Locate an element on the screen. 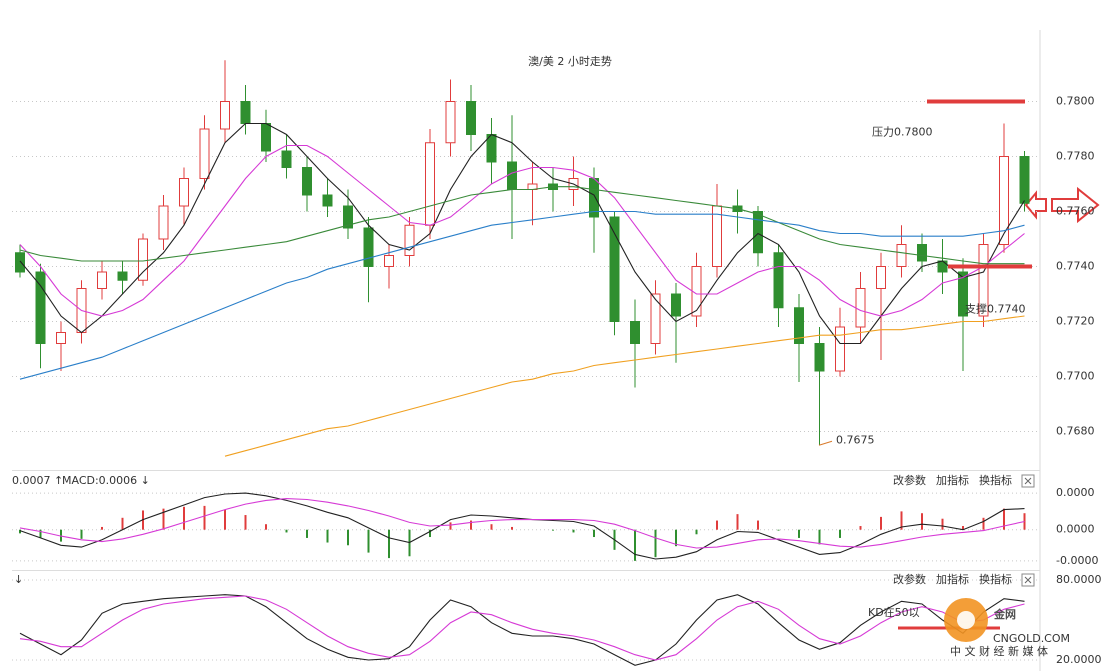  indicator-header: ↓ is located at coordinates (18, 579).